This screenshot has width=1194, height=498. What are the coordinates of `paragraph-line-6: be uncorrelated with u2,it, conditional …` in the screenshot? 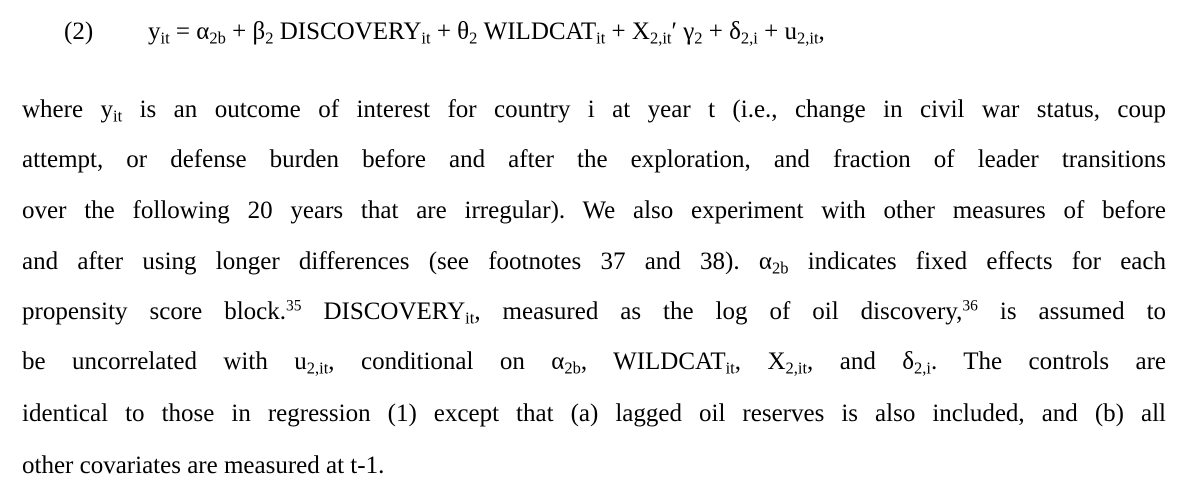 It's located at (594, 362).